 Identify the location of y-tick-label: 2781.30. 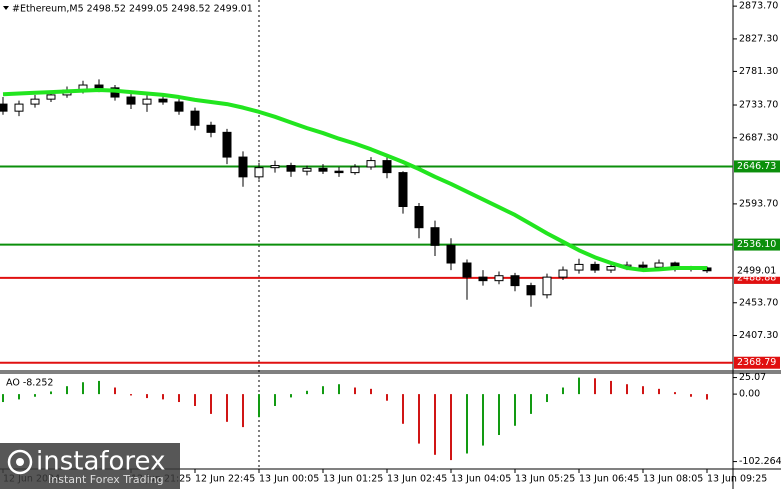
(758, 71).